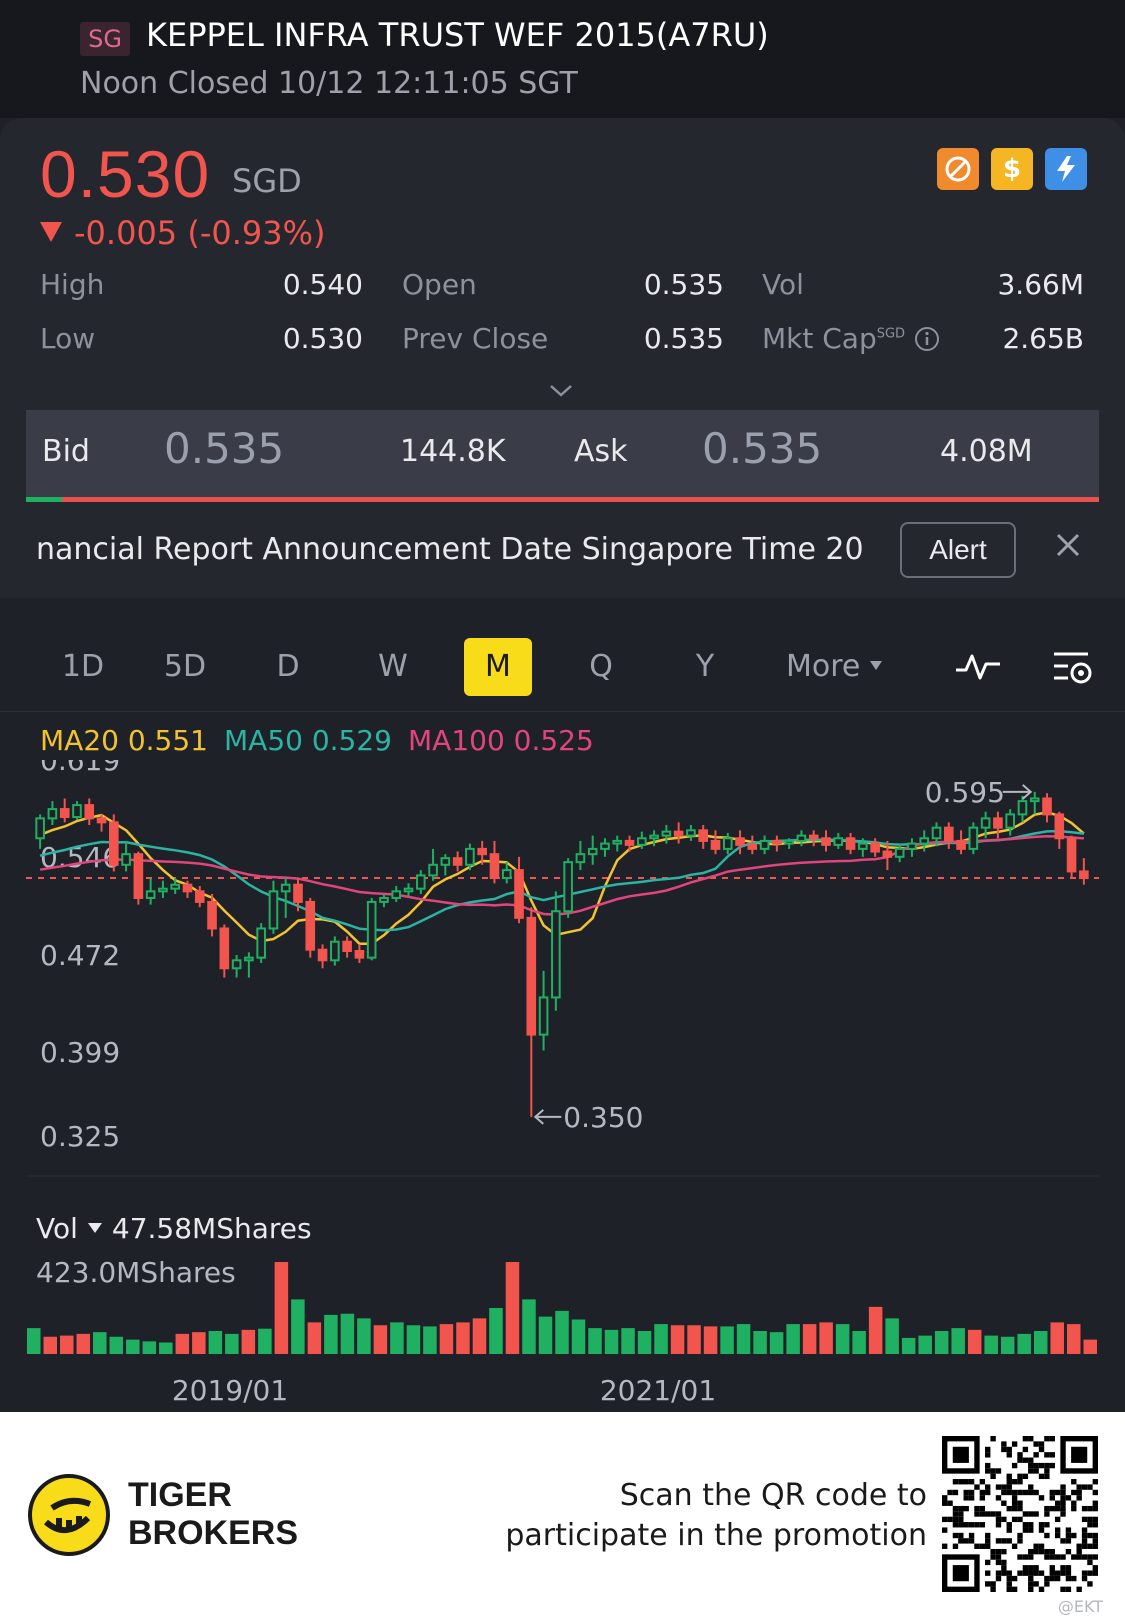 Image resolution: width=1125 pixels, height=1622 pixels. I want to click on no-short-icon, so click(958, 169).